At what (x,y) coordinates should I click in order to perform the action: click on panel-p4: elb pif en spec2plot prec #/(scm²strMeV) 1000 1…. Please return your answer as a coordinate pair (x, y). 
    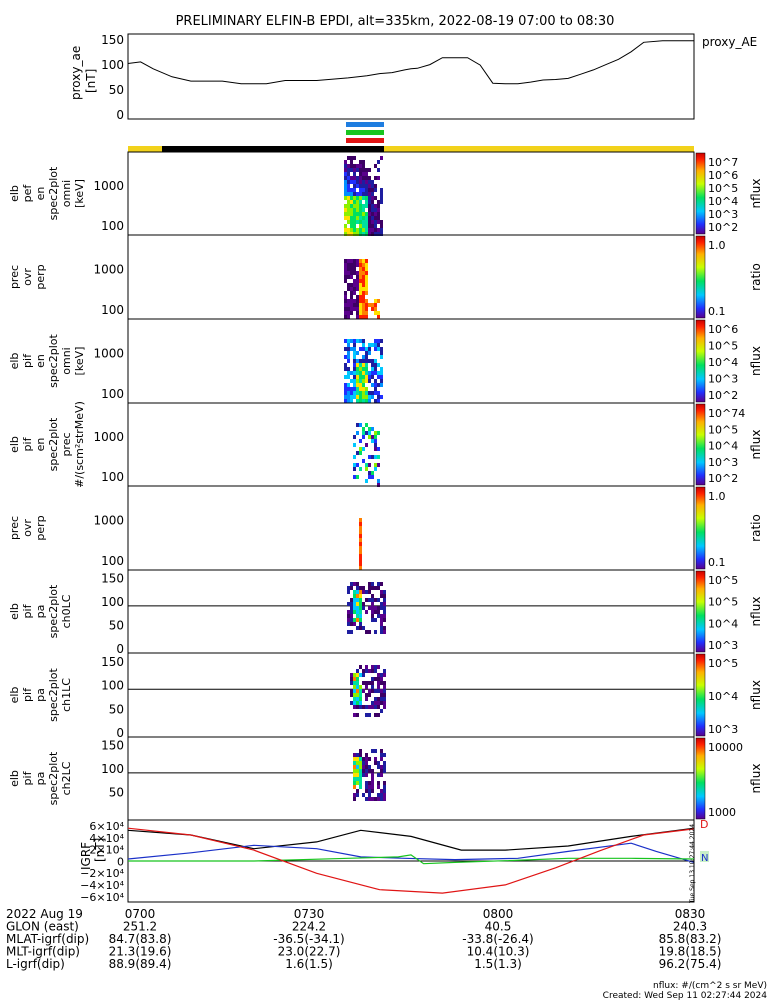
    Looking at the image, I should click on (385, 444).